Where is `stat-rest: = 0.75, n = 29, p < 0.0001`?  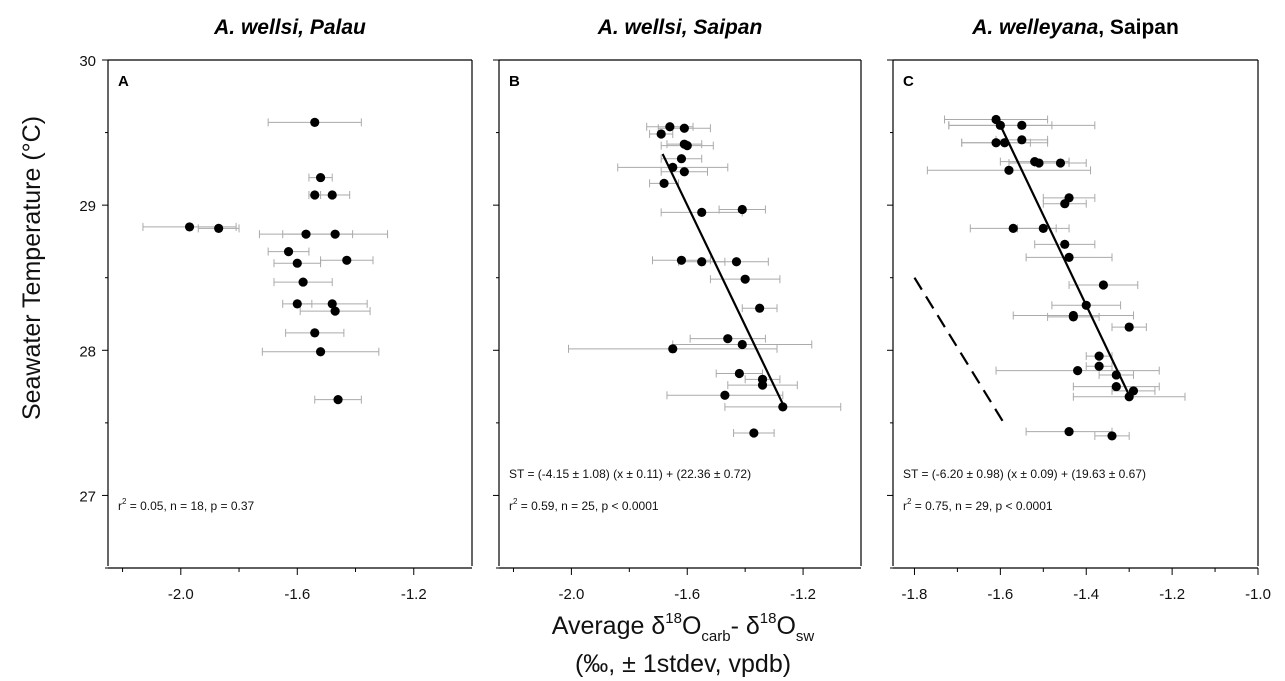
stat-rest: = 0.75, n = 29, p < 0.0001 is located at coordinates (981, 506).